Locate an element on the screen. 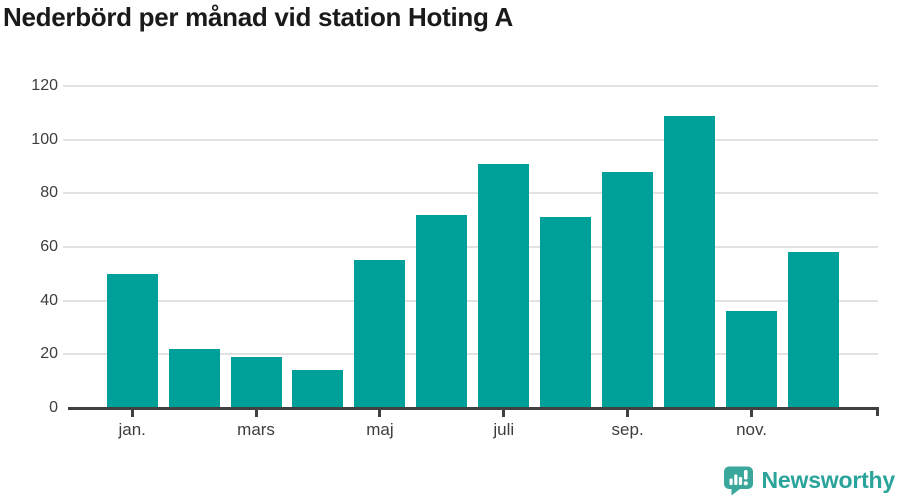  x-axis-label: sep. is located at coordinates (627, 429).